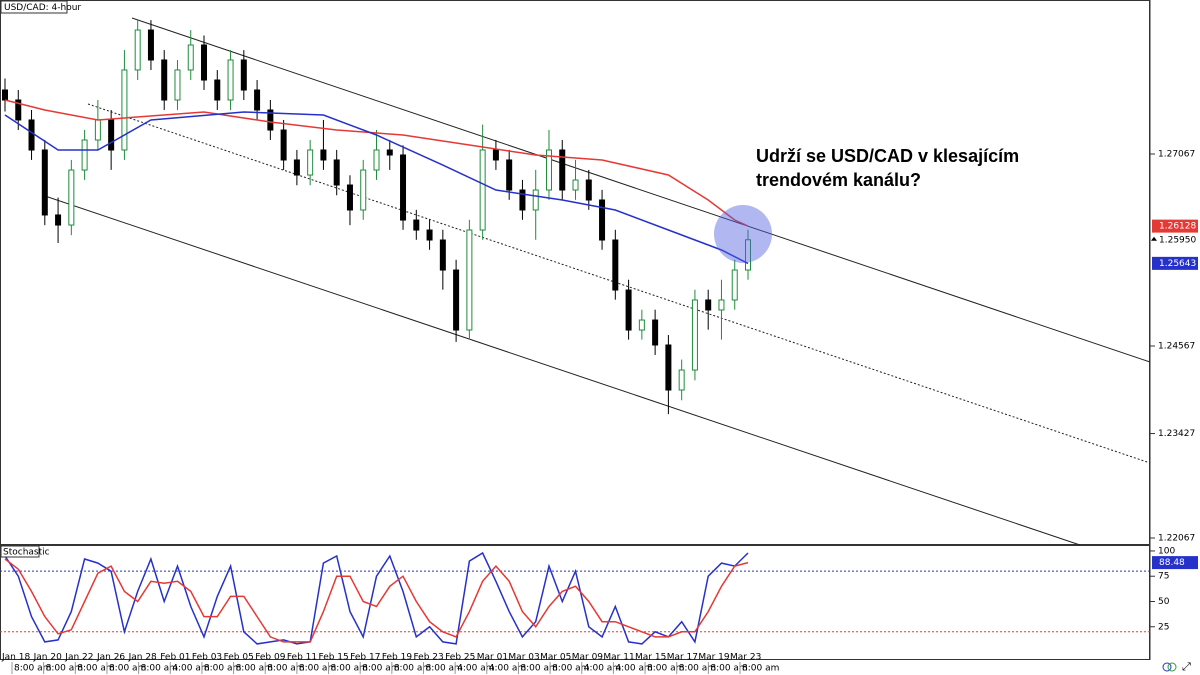 The width and height of the screenshot is (1200, 675). Describe the element at coordinates (1176, 154) in the screenshot. I see `y-tick-label: 1.27067` at that location.